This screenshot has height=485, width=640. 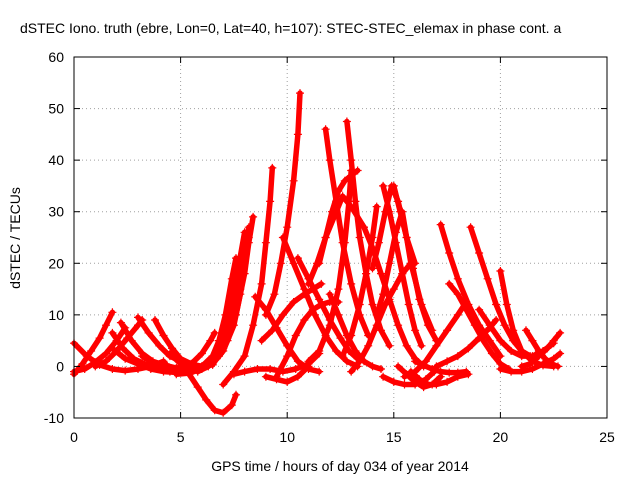 What do you see at coordinates (56, 57) in the screenshot?
I see `y-tick-label: 60` at bounding box center [56, 57].